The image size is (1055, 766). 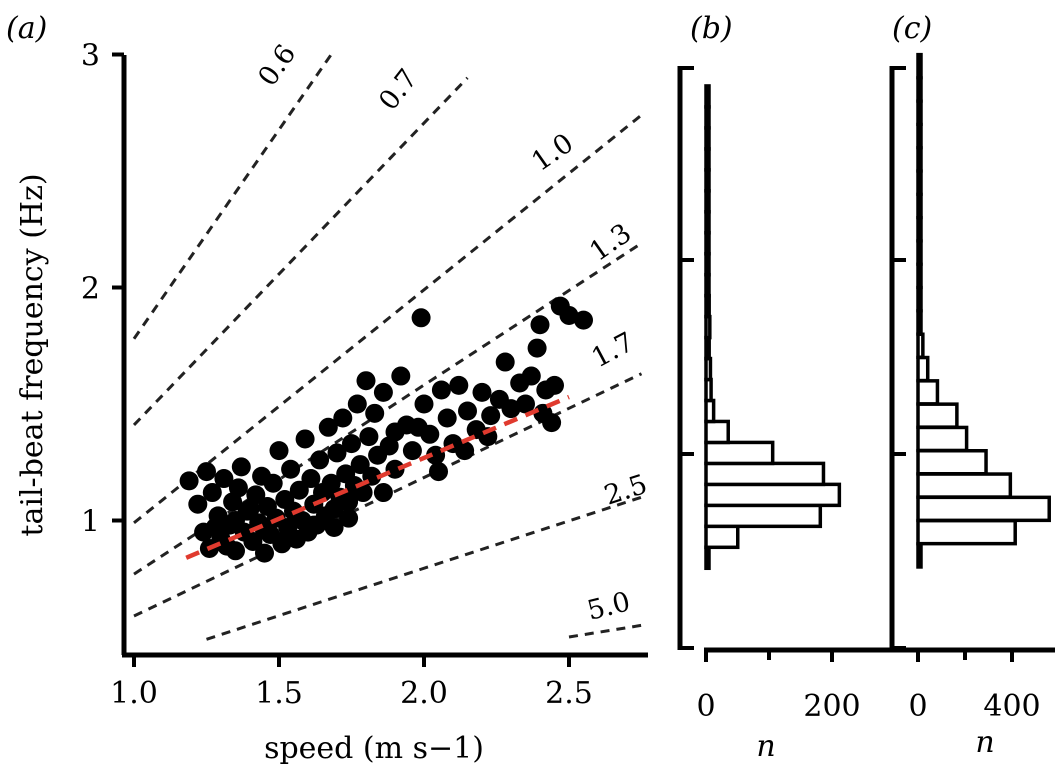 What do you see at coordinates (26, 28) in the screenshot?
I see `panel-a-label: (a)` at bounding box center [26, 28].